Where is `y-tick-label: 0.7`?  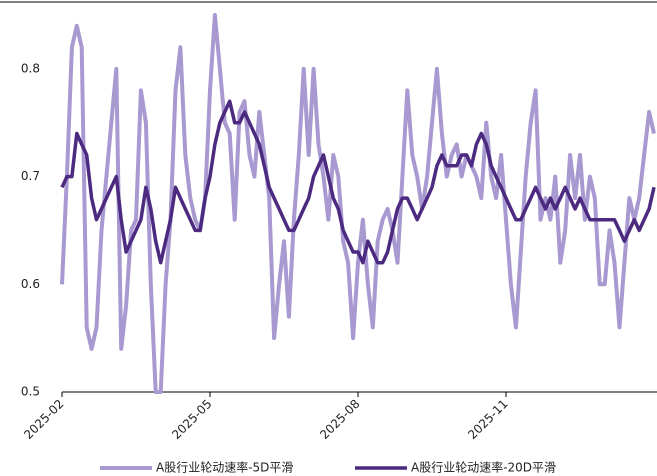 y-tick-label: 0.7 is located at coordinates (30, 176).